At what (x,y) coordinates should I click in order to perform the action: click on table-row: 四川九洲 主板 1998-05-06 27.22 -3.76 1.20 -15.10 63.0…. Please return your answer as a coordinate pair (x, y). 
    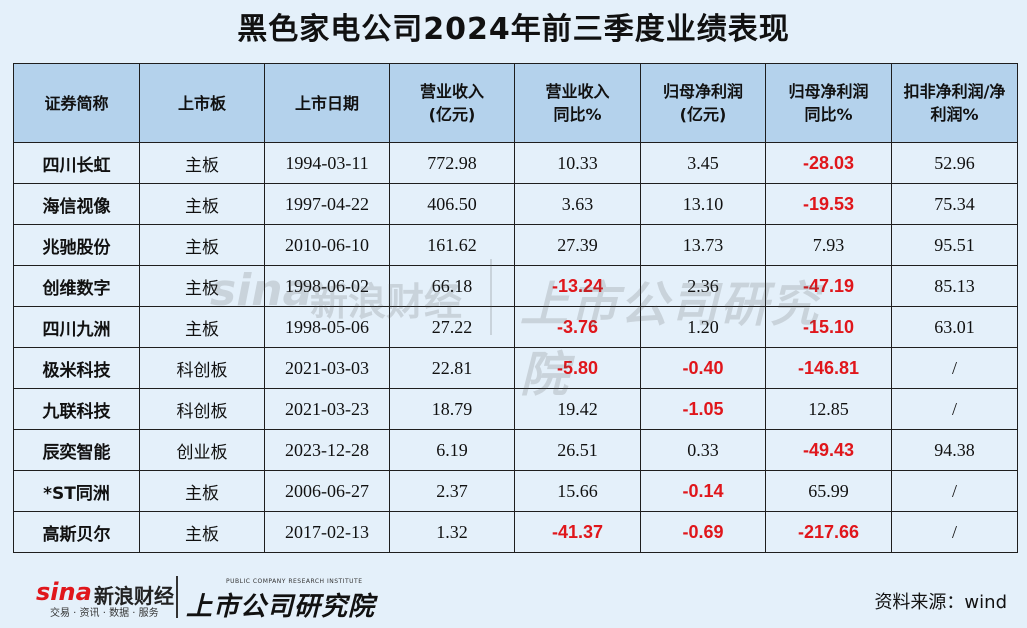
    Looking at the image, I should click on (515, 327).